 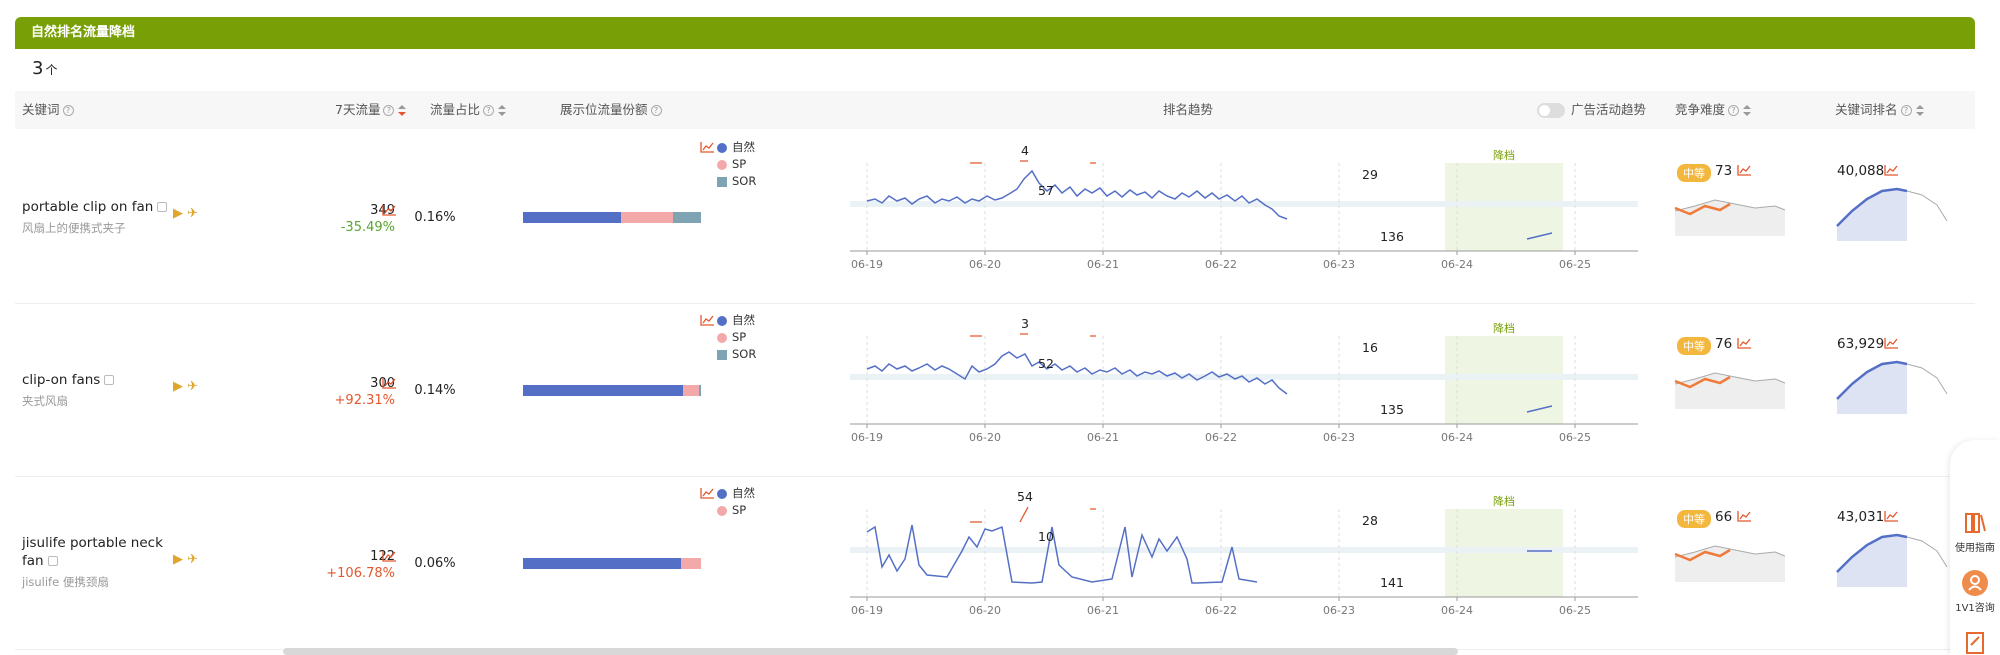 What do you see at coordinates (1370, 520) in the screenshot?
I see `rank-point-label: 28` at bounding box center [1370, 520].